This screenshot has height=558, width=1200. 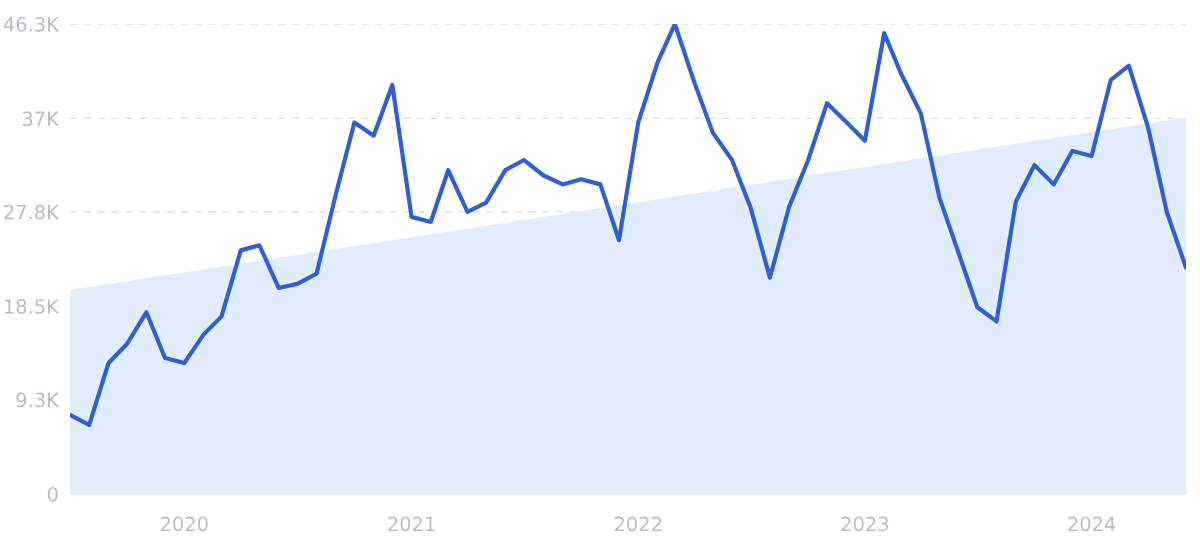 What do you see at coordinates (32, 212) in the screenshot?
I see `y-tick-label: 27.8K` at bounding box center [32, 212].